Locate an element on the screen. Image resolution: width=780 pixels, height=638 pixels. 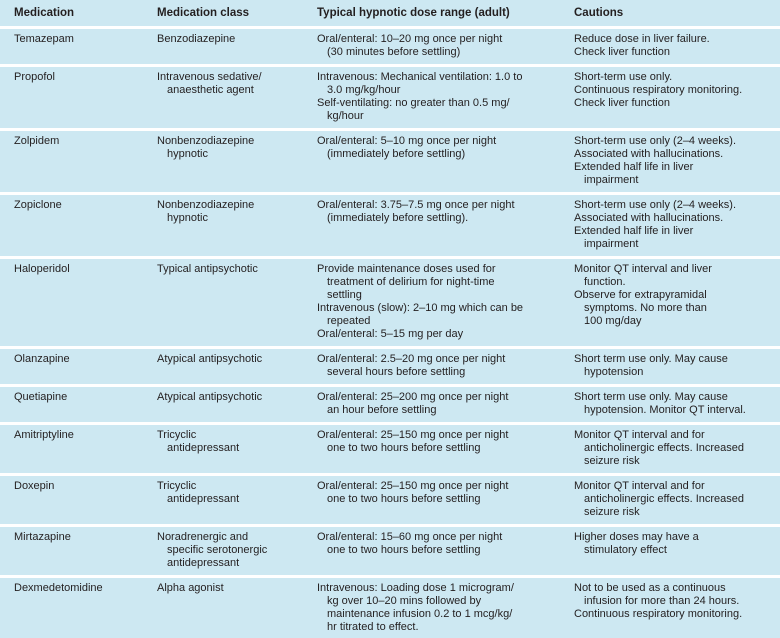
cell-line: Oral/enteral: 15–60 mg once per night is located at coordinates (410, 537).